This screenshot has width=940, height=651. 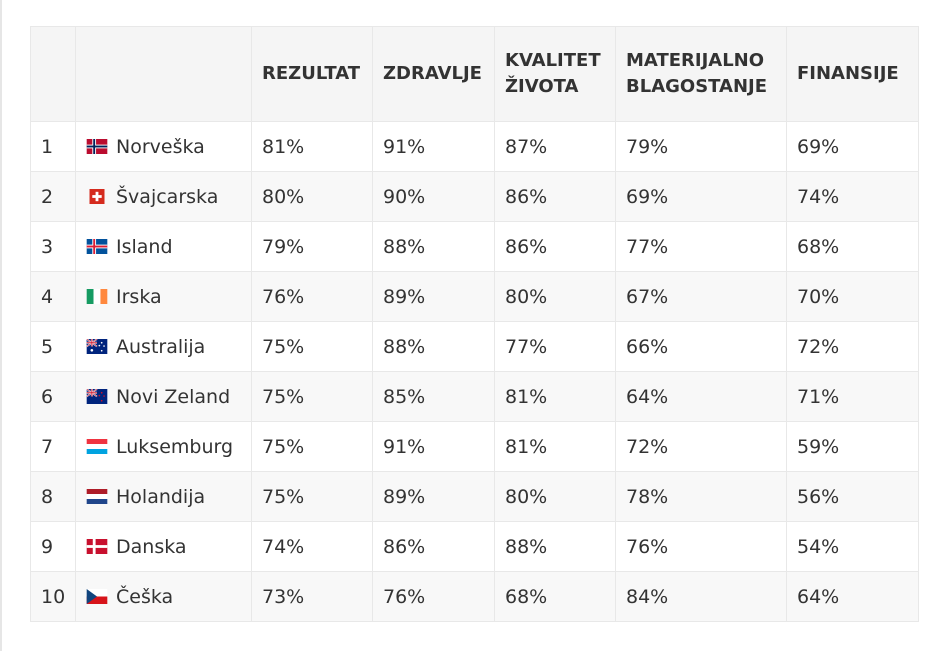 I want to click on zdravlje-cell: 90%, so click(x=433, y=196).